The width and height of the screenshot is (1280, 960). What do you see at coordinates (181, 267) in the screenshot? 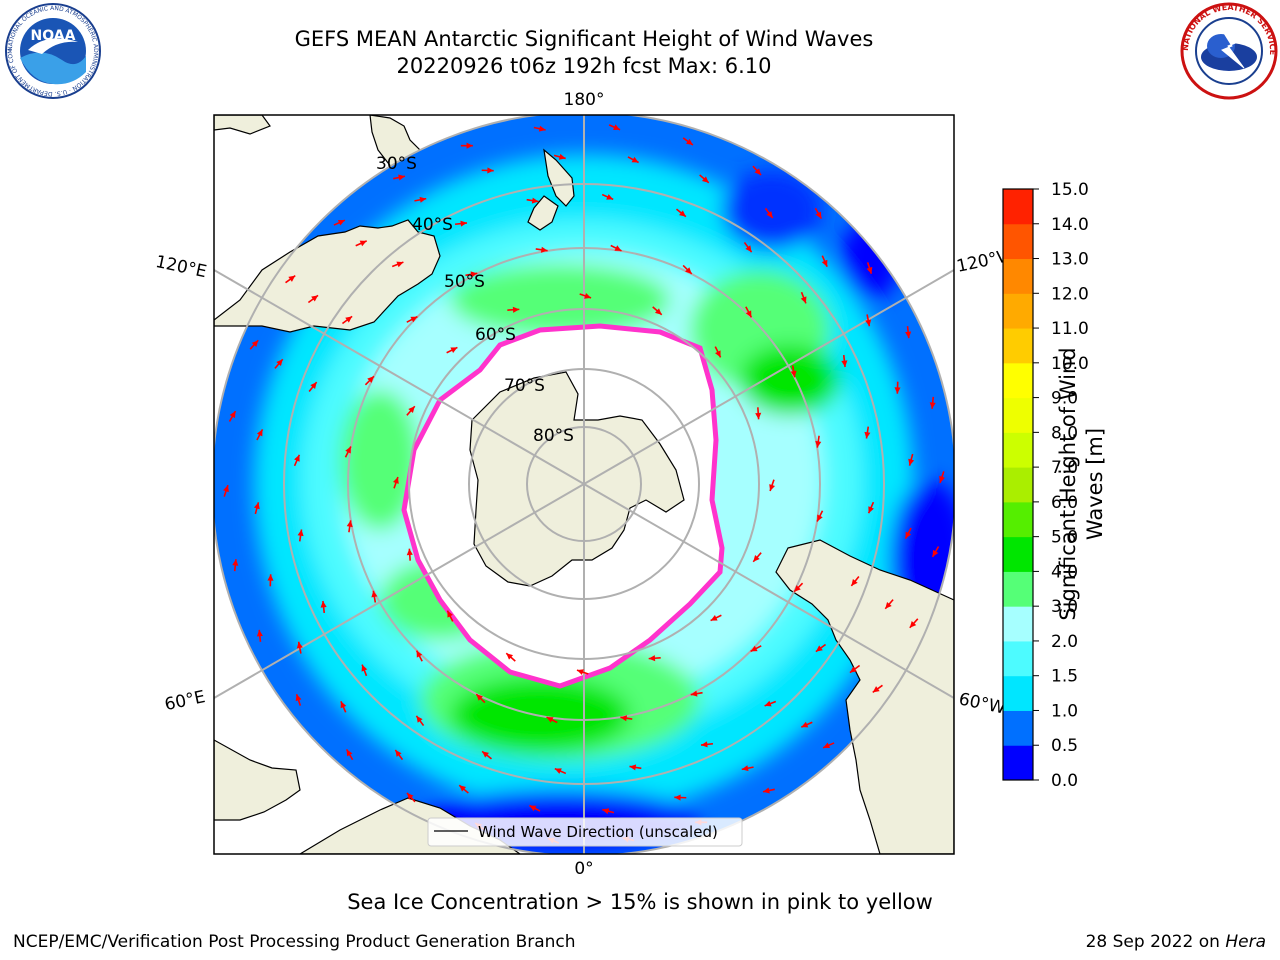
I see `lon-label-120e: 120°E` at bounding box center [181, 267].